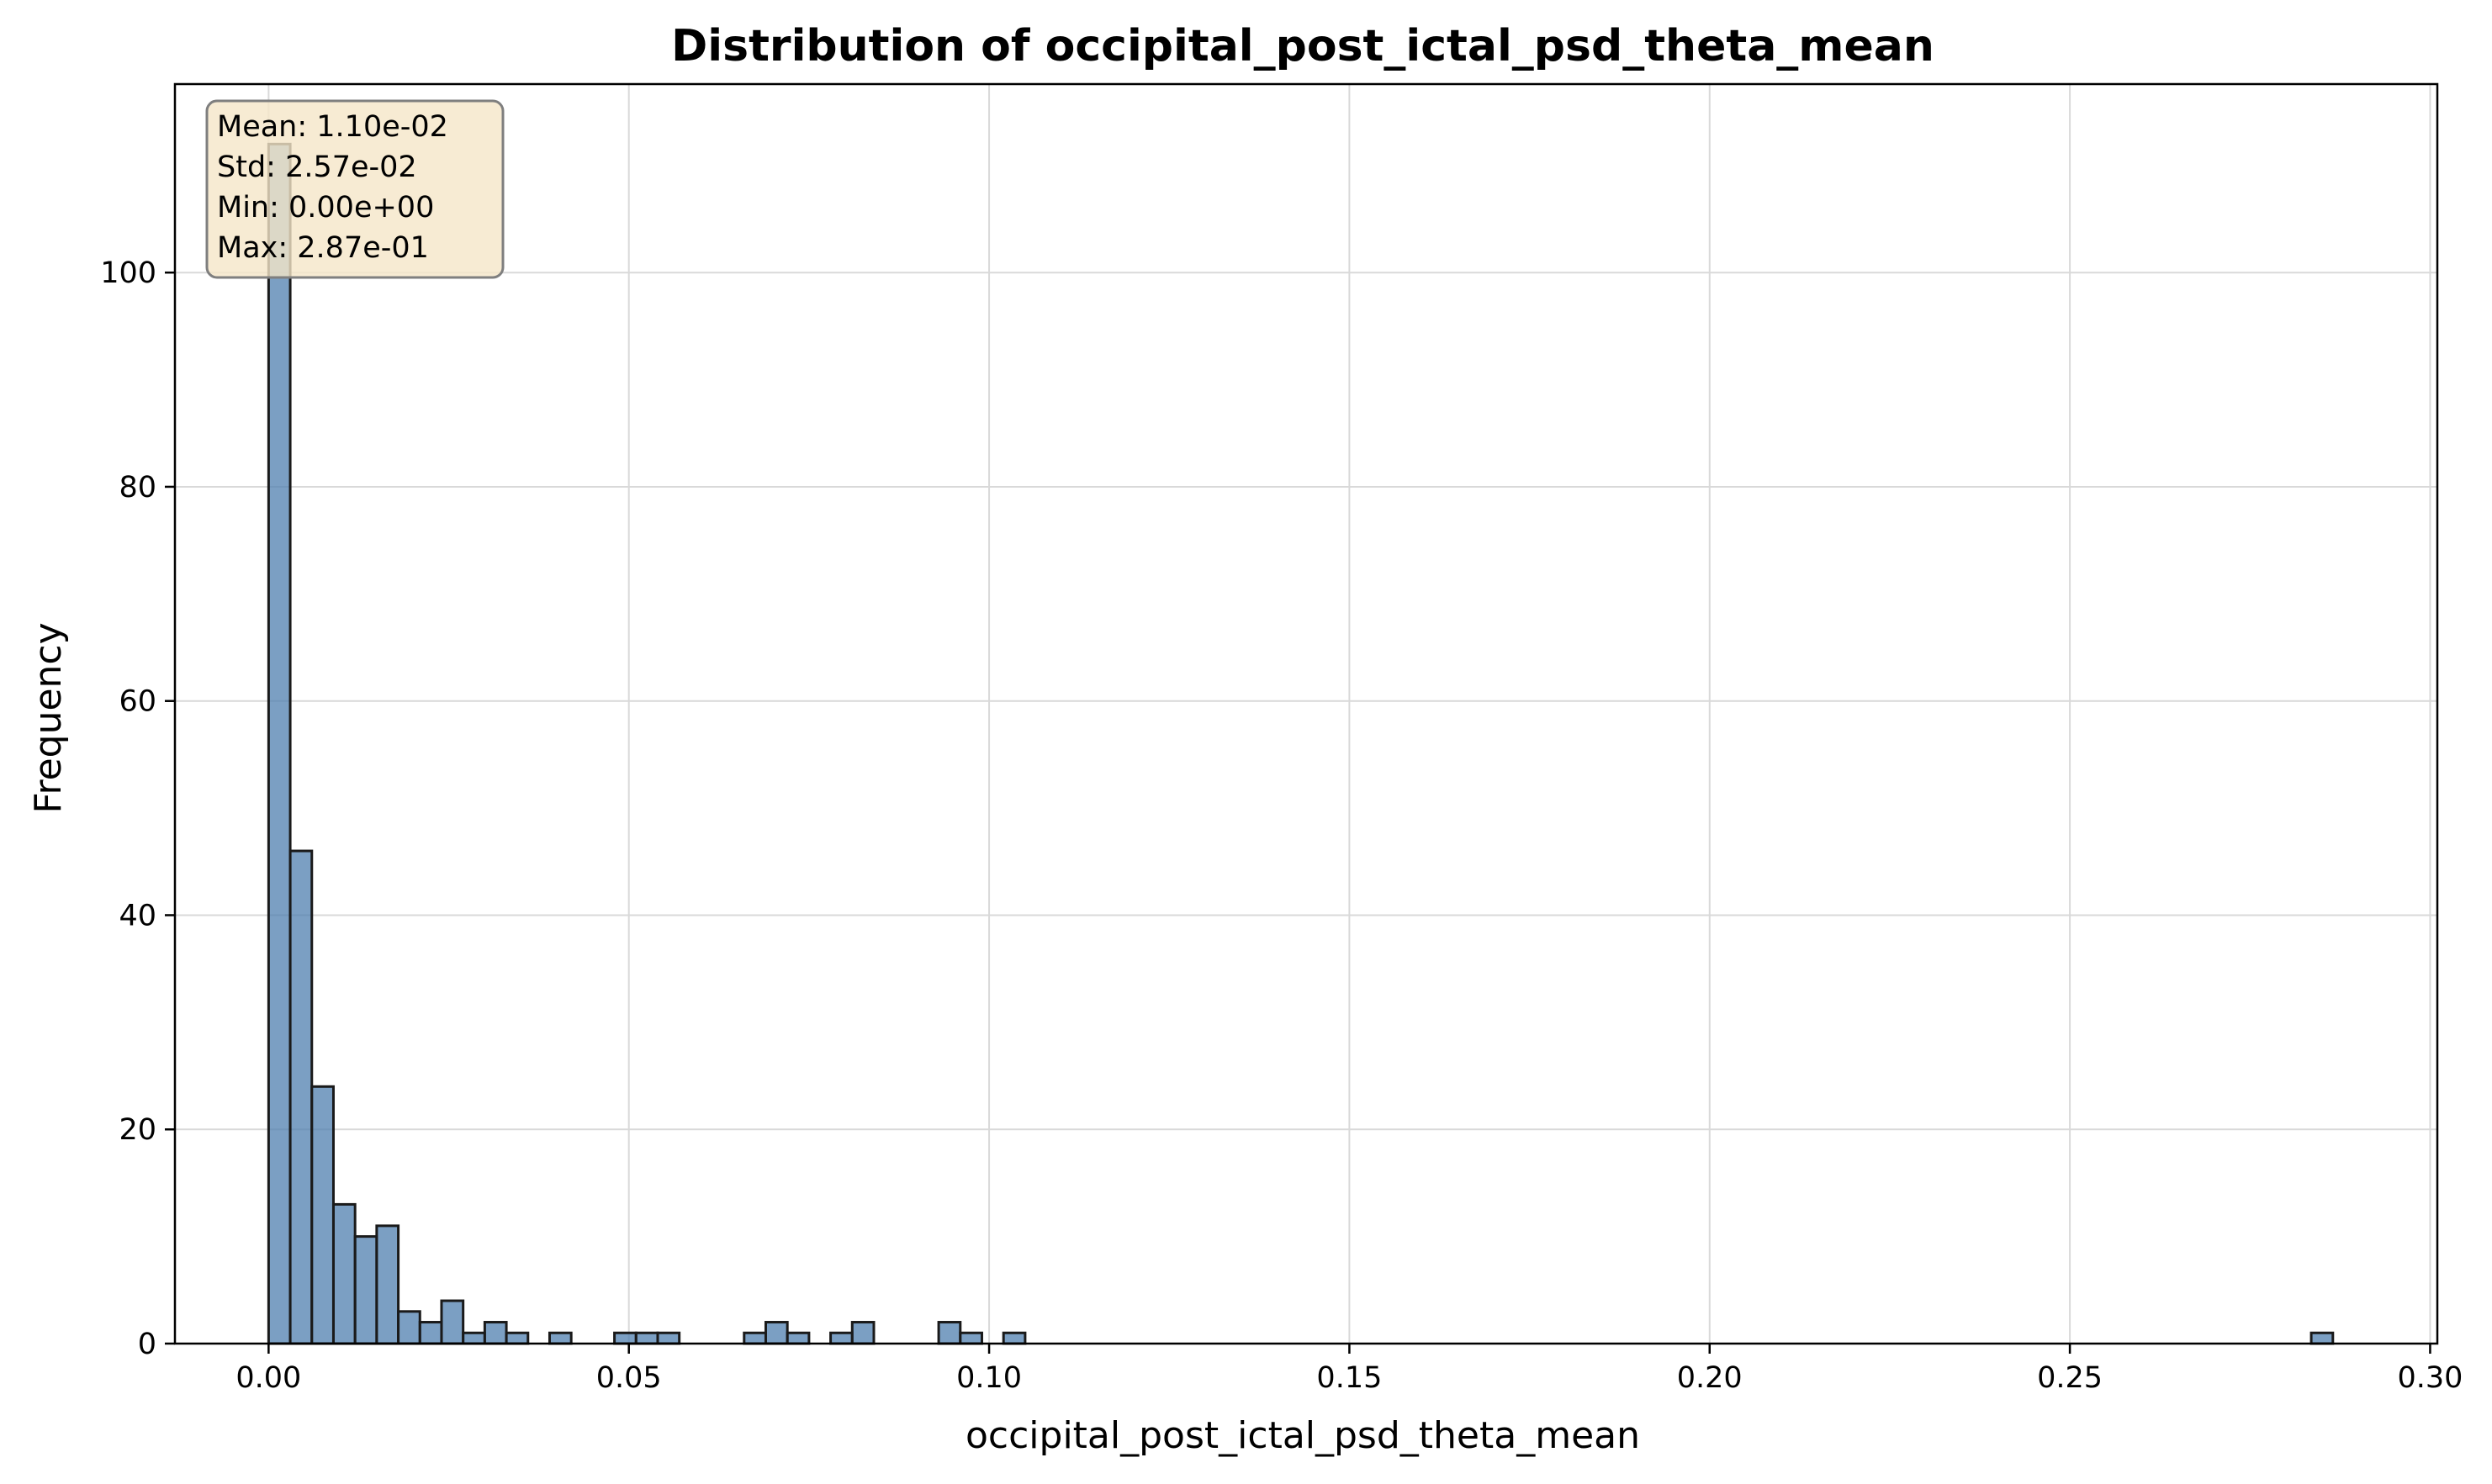 The height and width of the screenshot is (1484, 2492). I want to click on stats-std: Std: 2.57e-02, so click(317, 167).